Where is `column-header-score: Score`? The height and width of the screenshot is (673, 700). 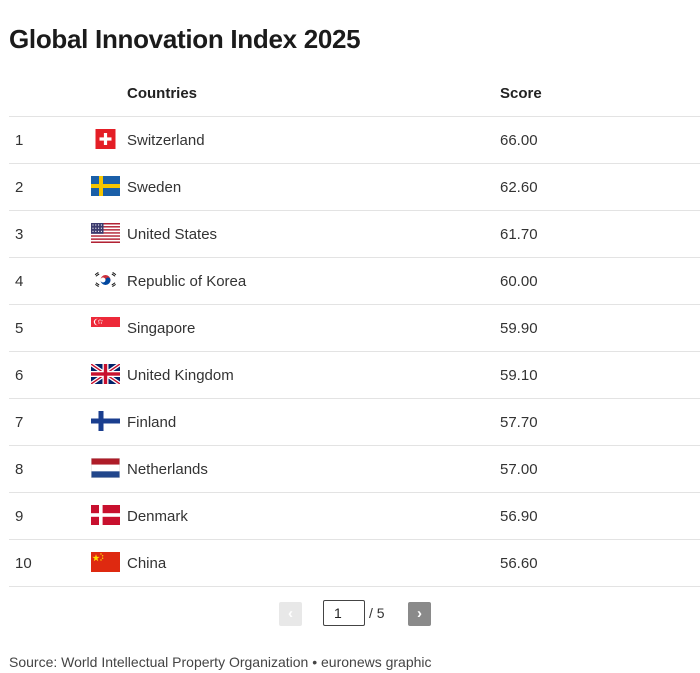
column-header-score: Score is located at coordinates (521, 93).